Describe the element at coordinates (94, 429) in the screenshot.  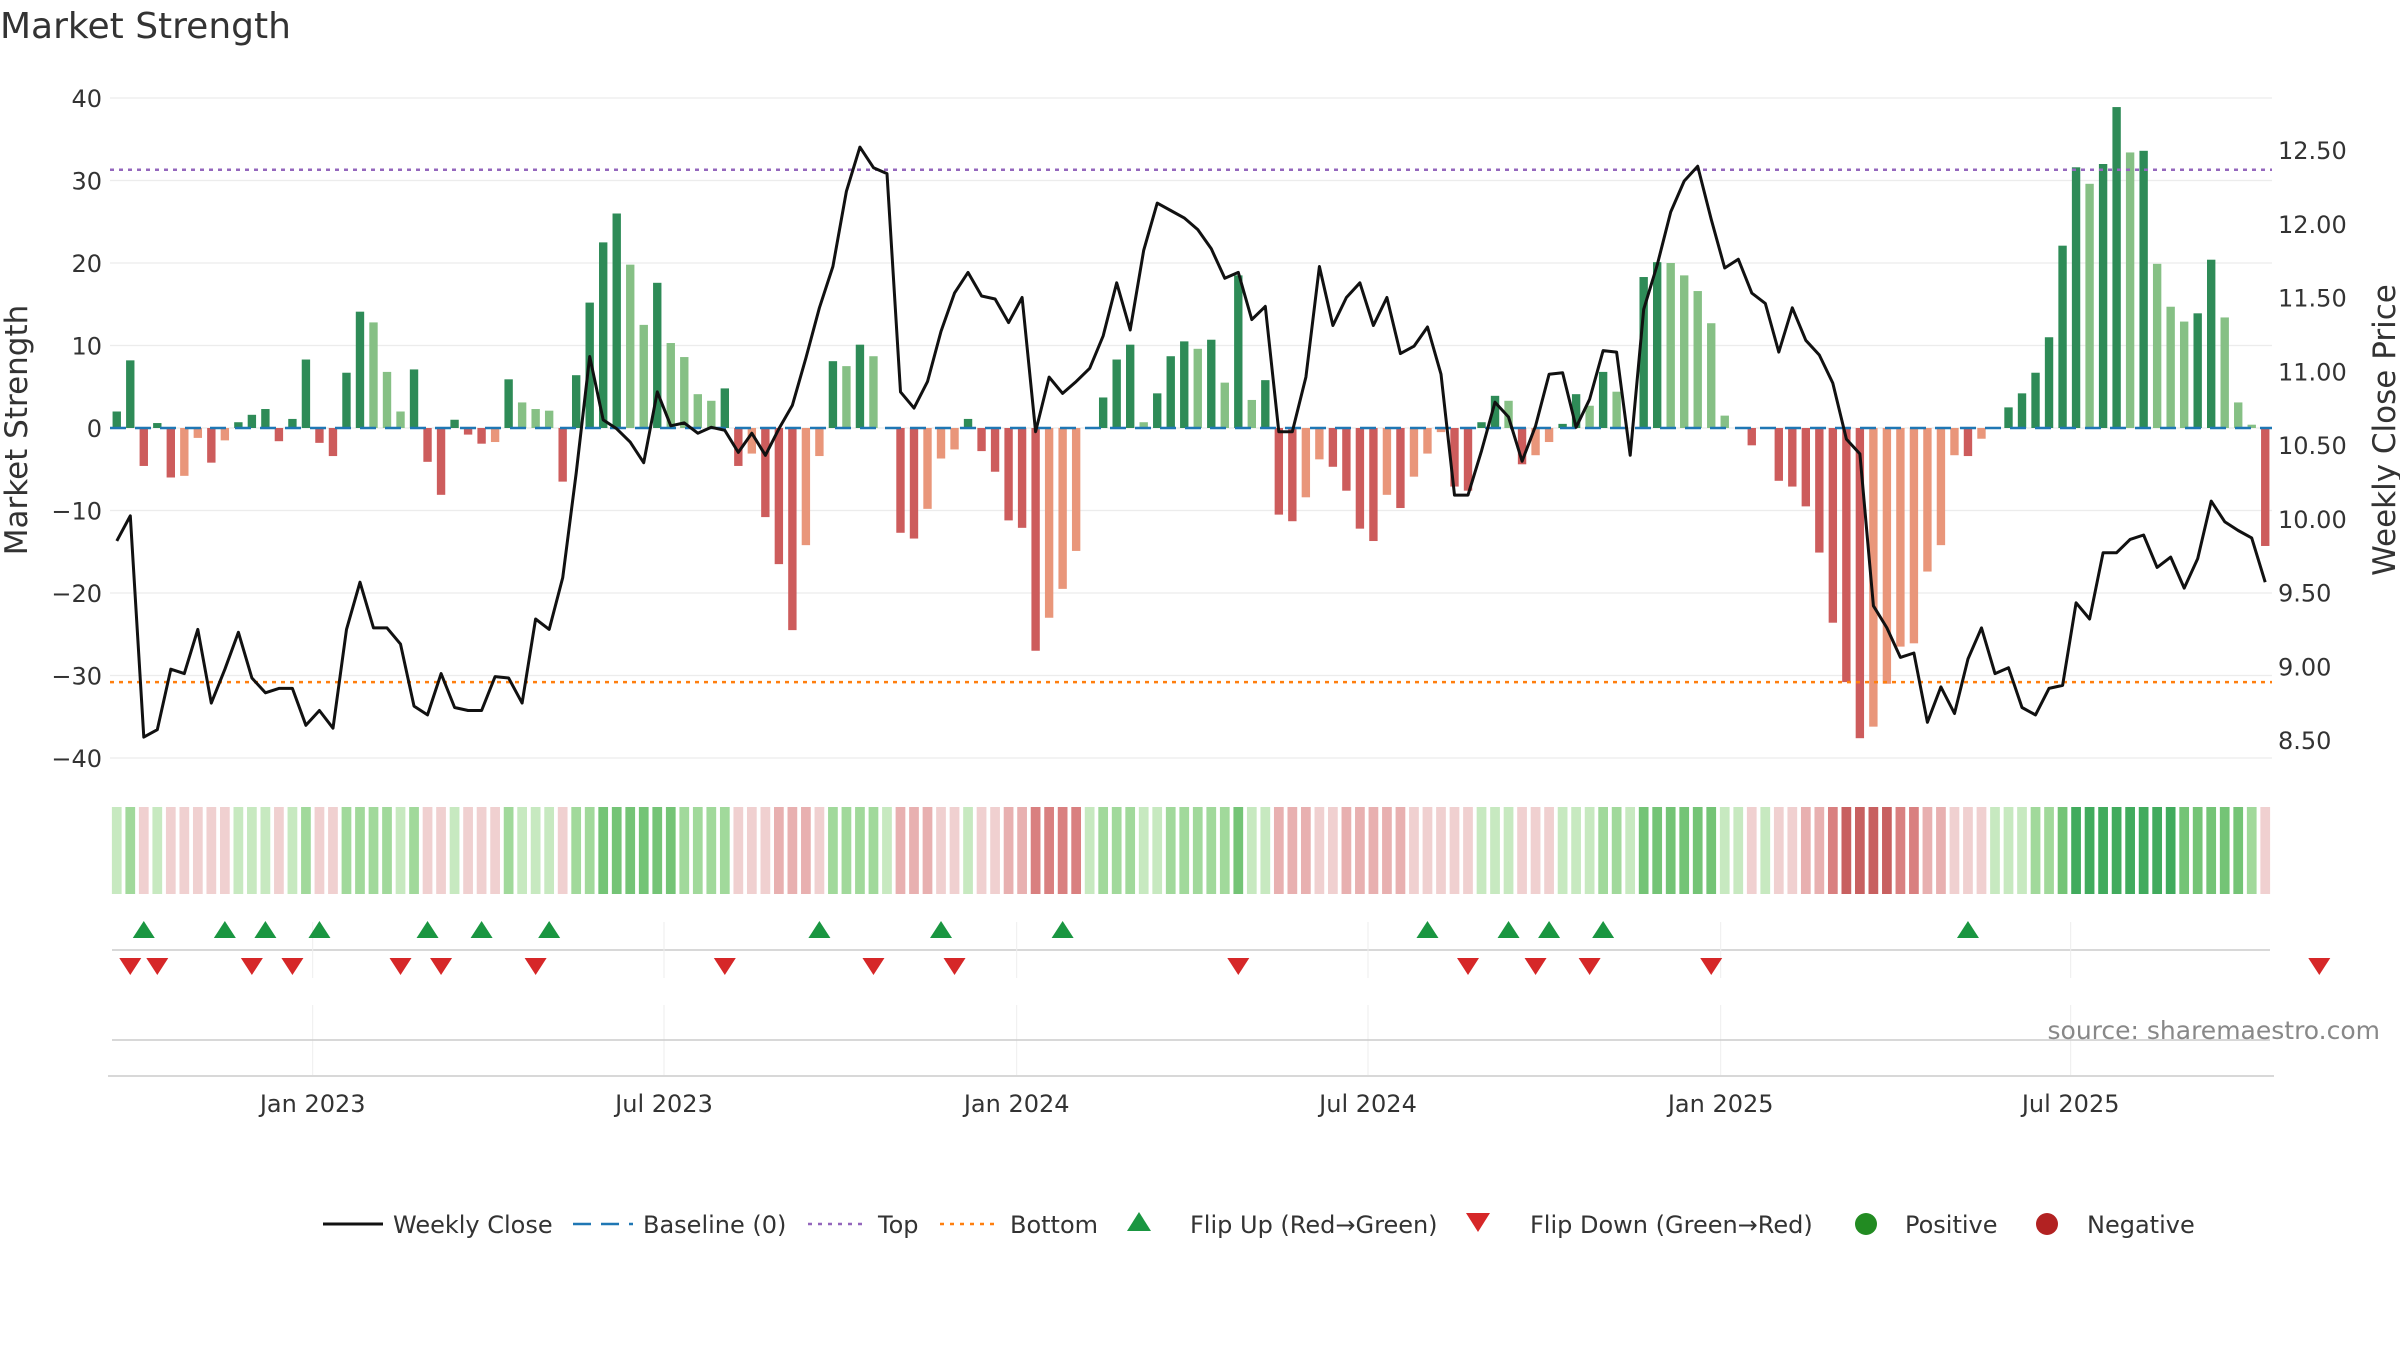
I see `y-tick-label: 0` at that location.